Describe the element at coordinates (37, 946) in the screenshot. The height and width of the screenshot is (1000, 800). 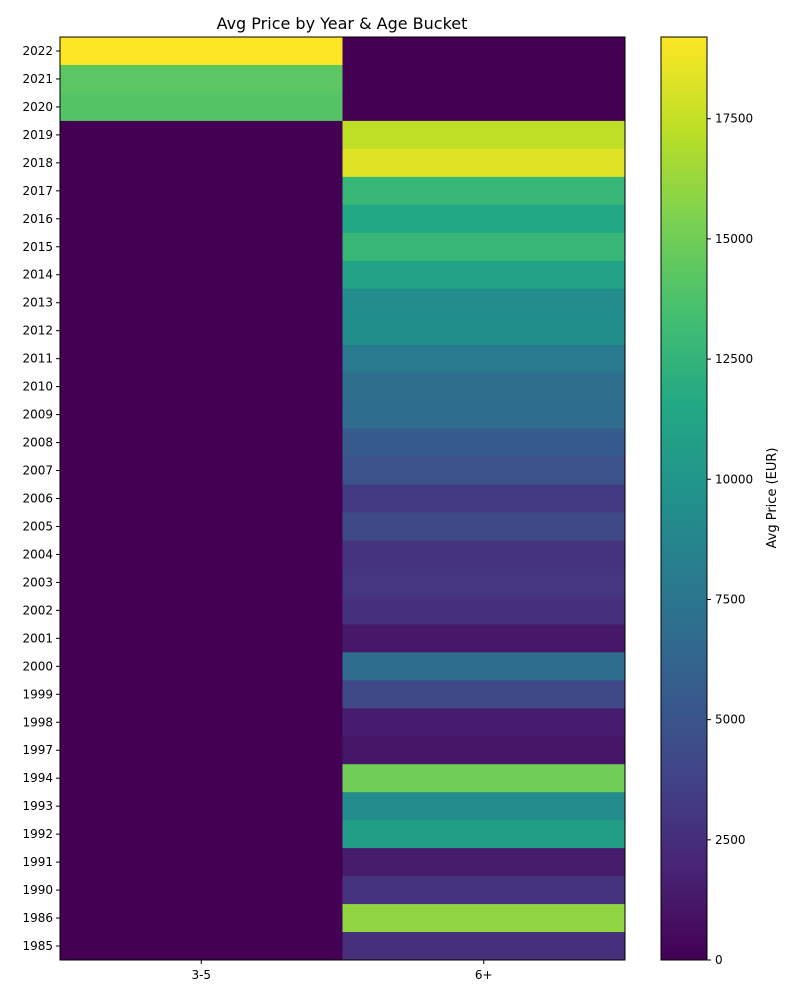
I see `y-tick-label: 1985` at that location.